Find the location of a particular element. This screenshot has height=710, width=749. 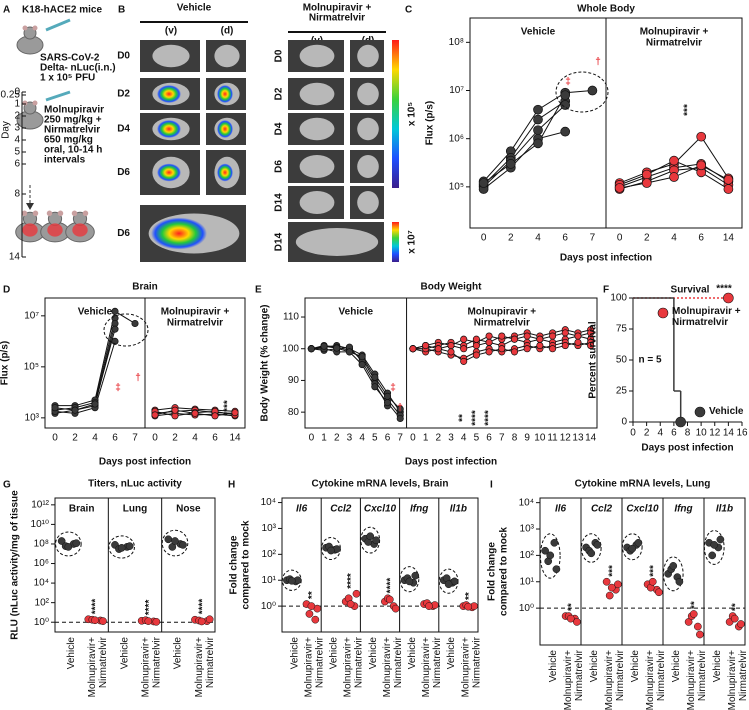

day-tick-label: 0.25 is located at coordinates (11, 95).